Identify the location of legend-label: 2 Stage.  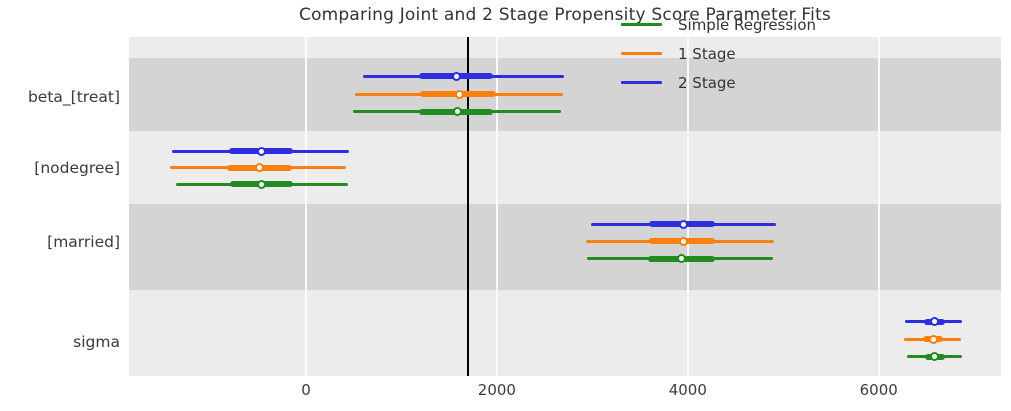
(707, 82).